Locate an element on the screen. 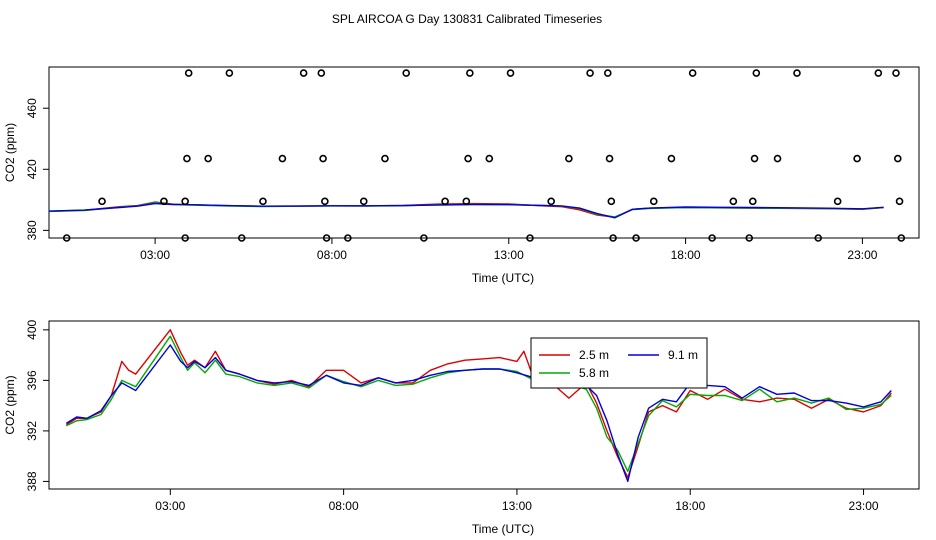  legend-label: 5.8 m is located at coordinates (594, 373).